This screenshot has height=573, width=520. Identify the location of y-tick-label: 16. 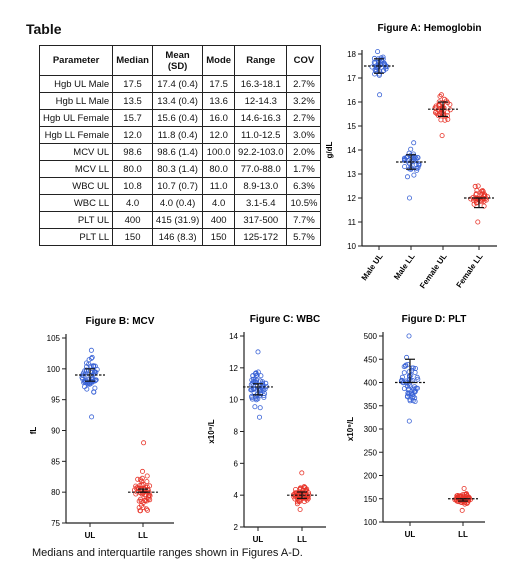
(351, 102).